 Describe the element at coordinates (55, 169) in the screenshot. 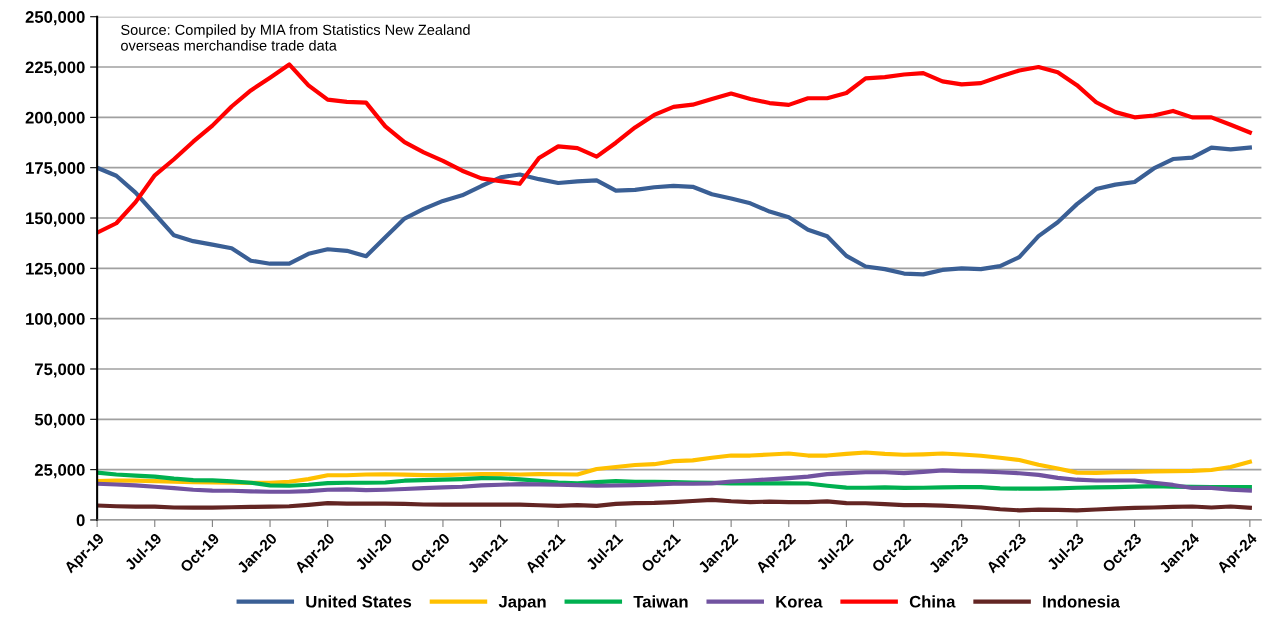

I see `y-tick-label: 175,000` at that location.